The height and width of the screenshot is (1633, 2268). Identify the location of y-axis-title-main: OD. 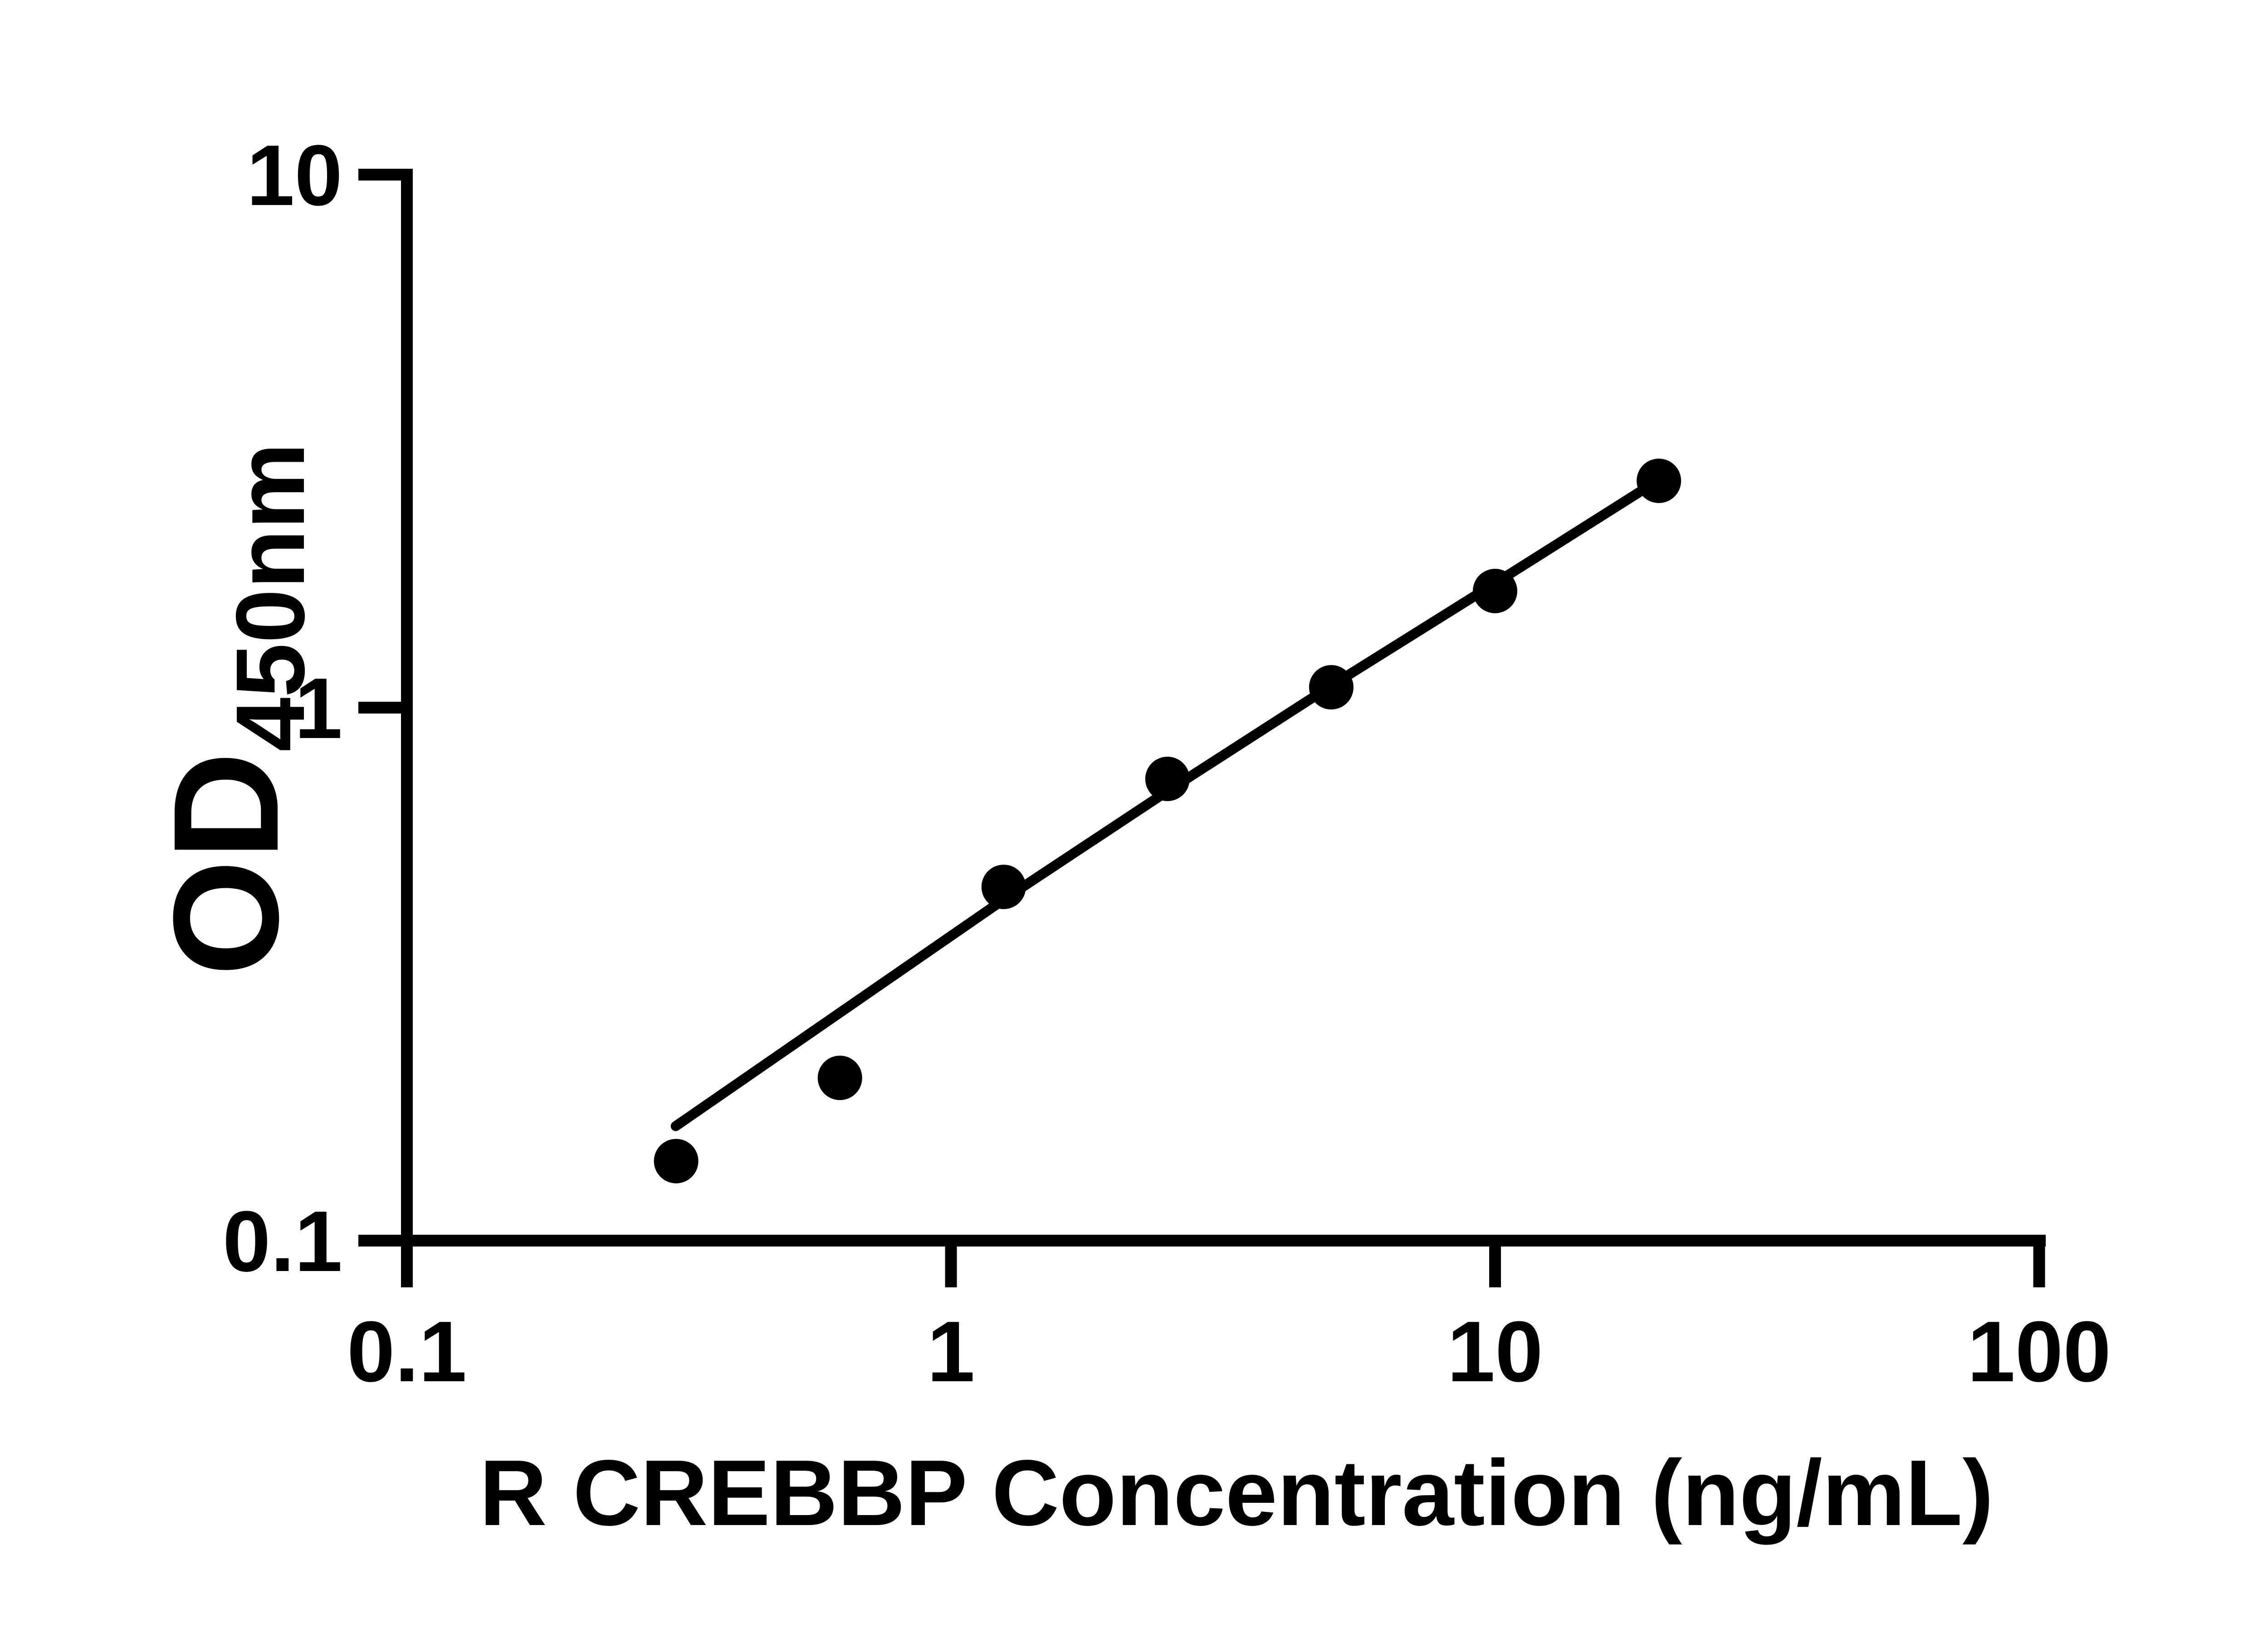
(226, 864).